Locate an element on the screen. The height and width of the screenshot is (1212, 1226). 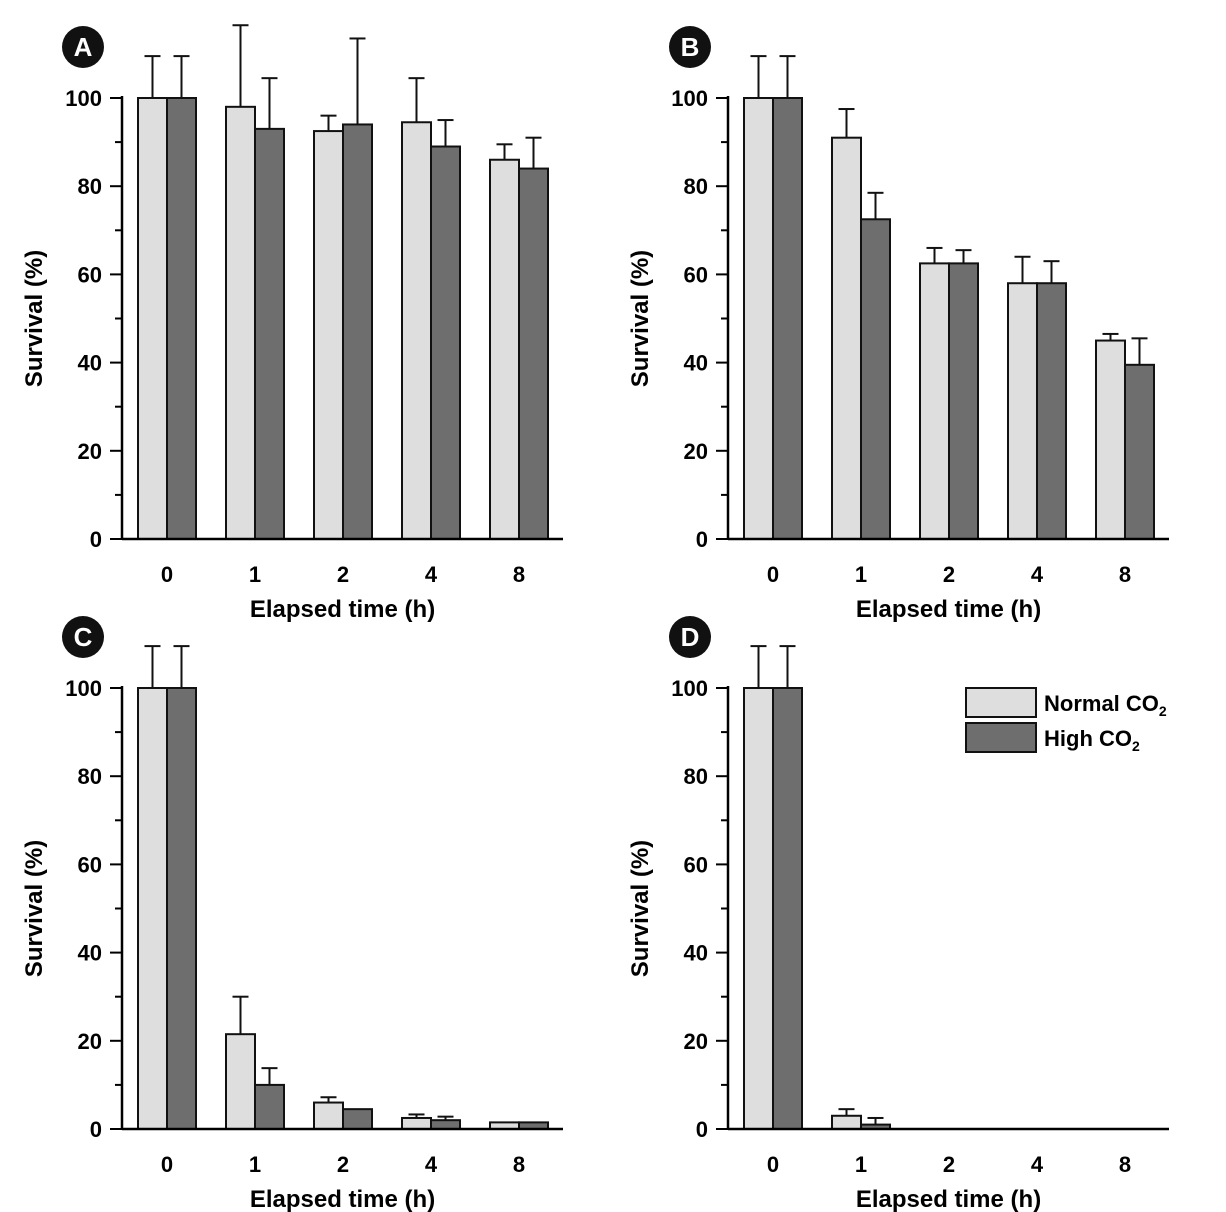
panel-letter: A is located at coordinates (83, 47).